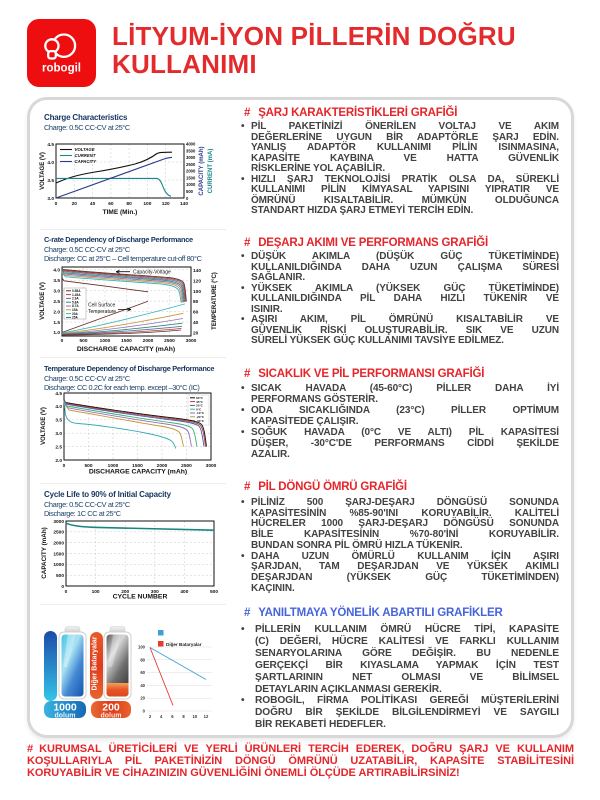 This screenshot has width=600, height=800. What do you see at coordinates (140, 597) in the screenshot?
I see `svg-text: CYCLE NUMBER` at bounding box center [140, 597].